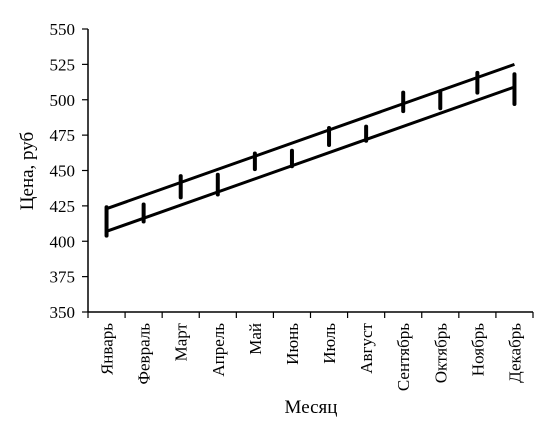  I want to click on y-tick-label: 425, so click(63, 206).